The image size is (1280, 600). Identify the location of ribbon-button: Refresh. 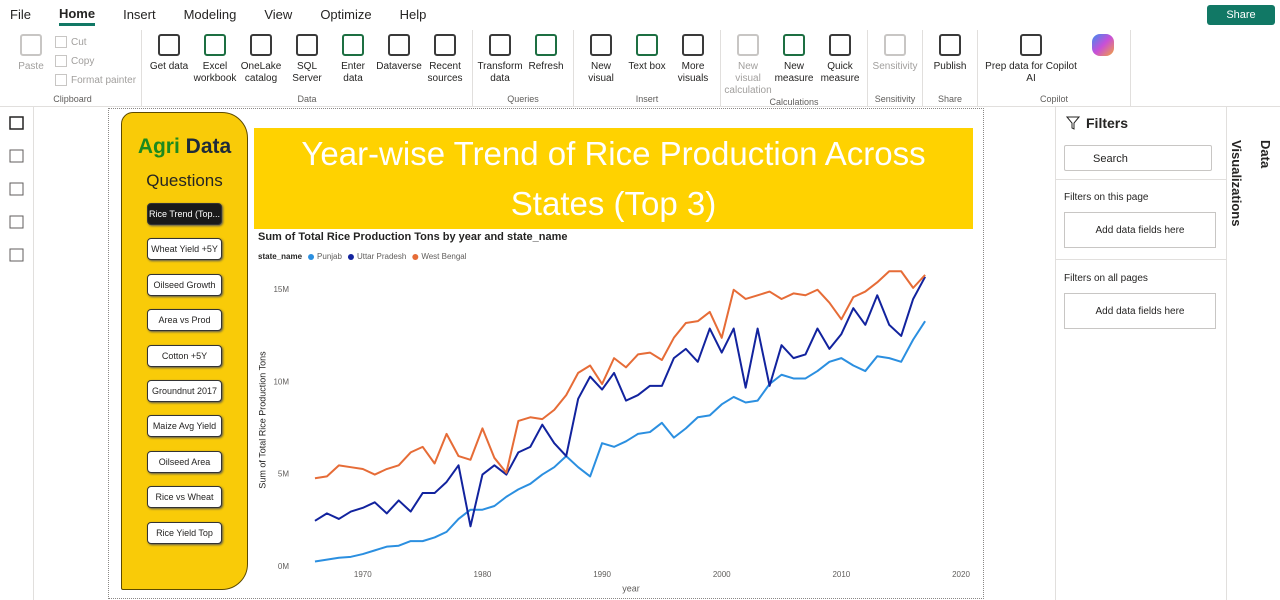
(546, 62).